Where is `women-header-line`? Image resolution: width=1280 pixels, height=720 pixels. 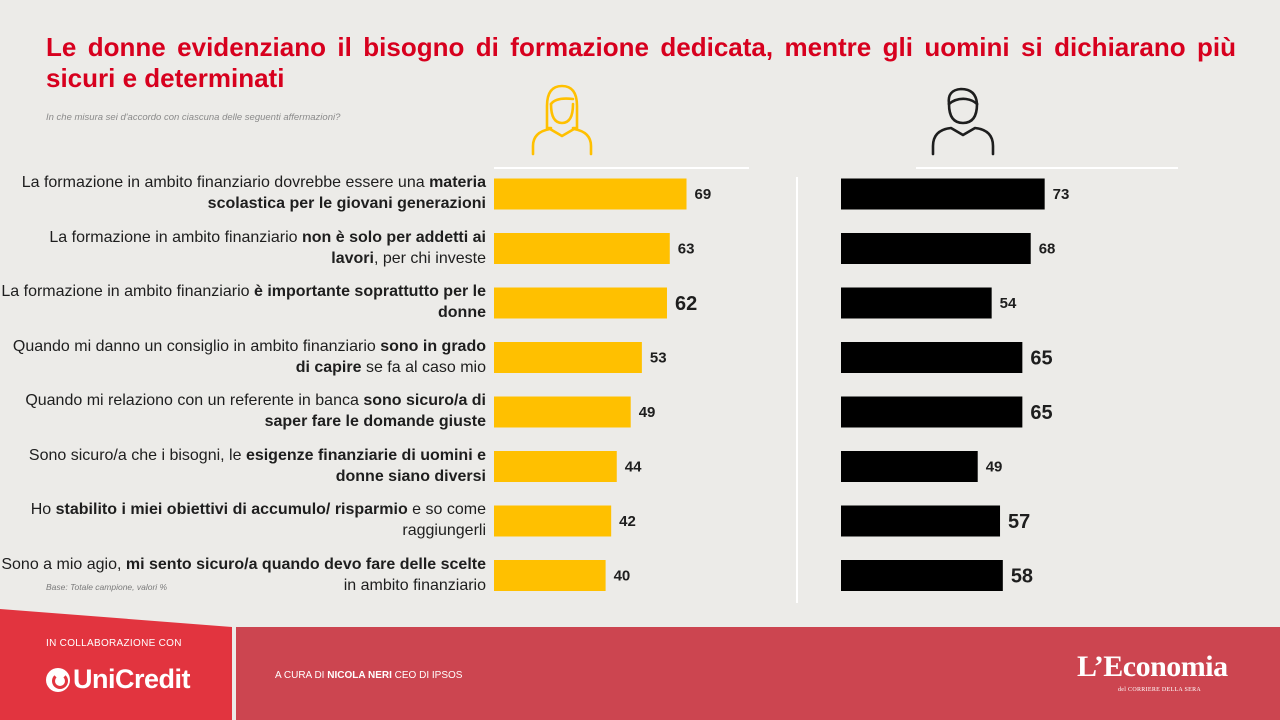 women-header-line is located at coordinates (621, 168).